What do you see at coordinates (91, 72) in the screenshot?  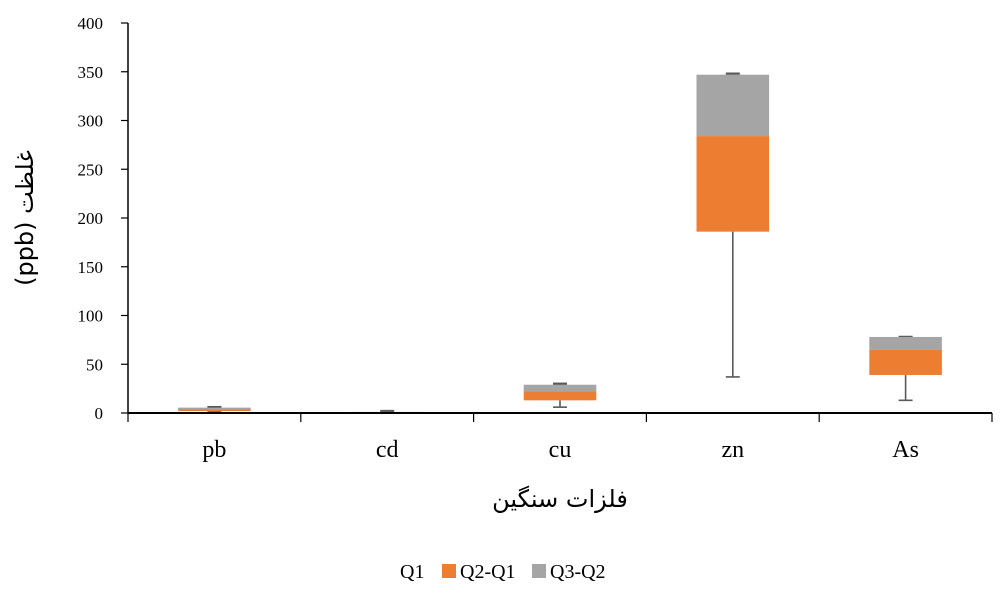 I see `y-tick-label: 350` at bounding box center [91, 72].